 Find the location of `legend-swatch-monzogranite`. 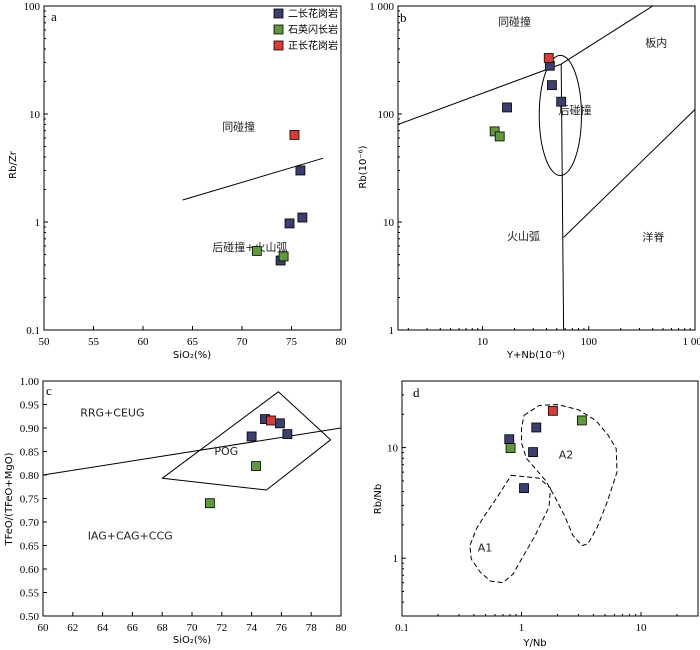

legend-swatch-monzogranite is located at coordinates (278, 13).